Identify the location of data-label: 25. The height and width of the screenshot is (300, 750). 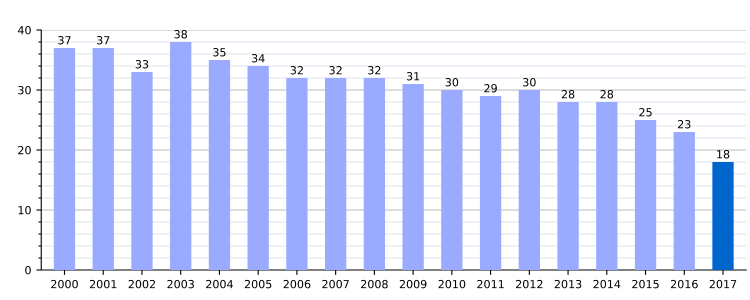
(645, 112).